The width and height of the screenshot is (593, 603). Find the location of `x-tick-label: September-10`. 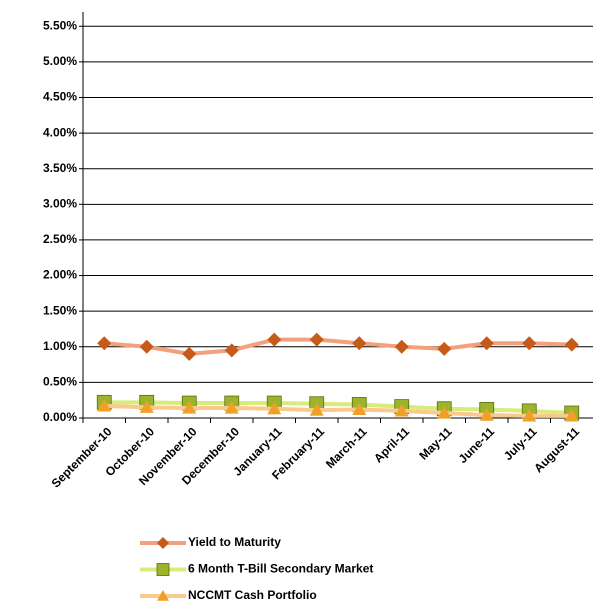

x-tick-label: September-10 is located at coordinates (82, 457).